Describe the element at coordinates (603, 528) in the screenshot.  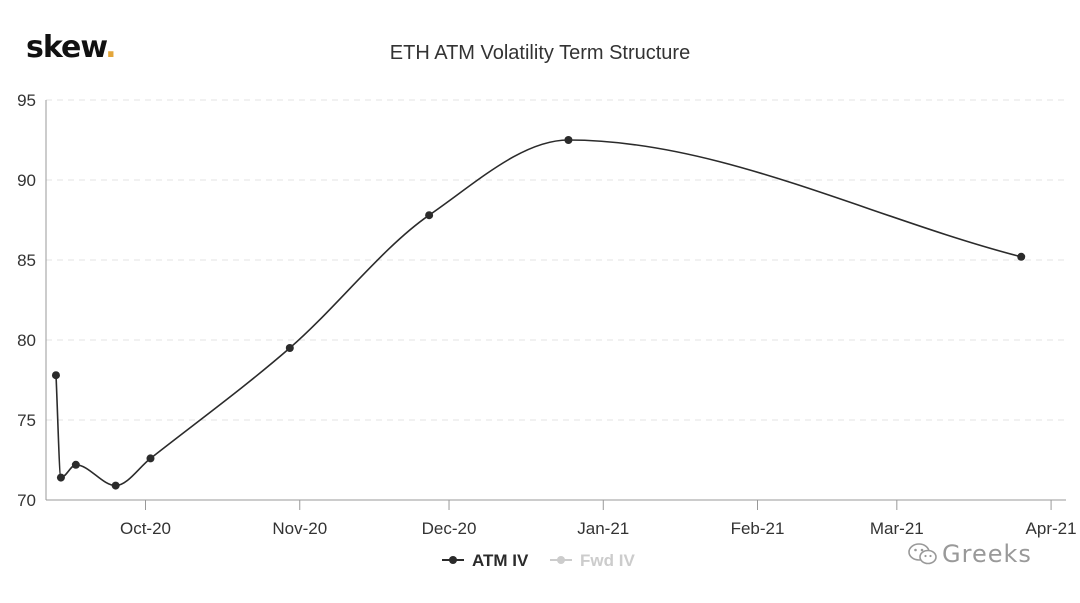
I see `x-tick-label: Jan-21` at that location.